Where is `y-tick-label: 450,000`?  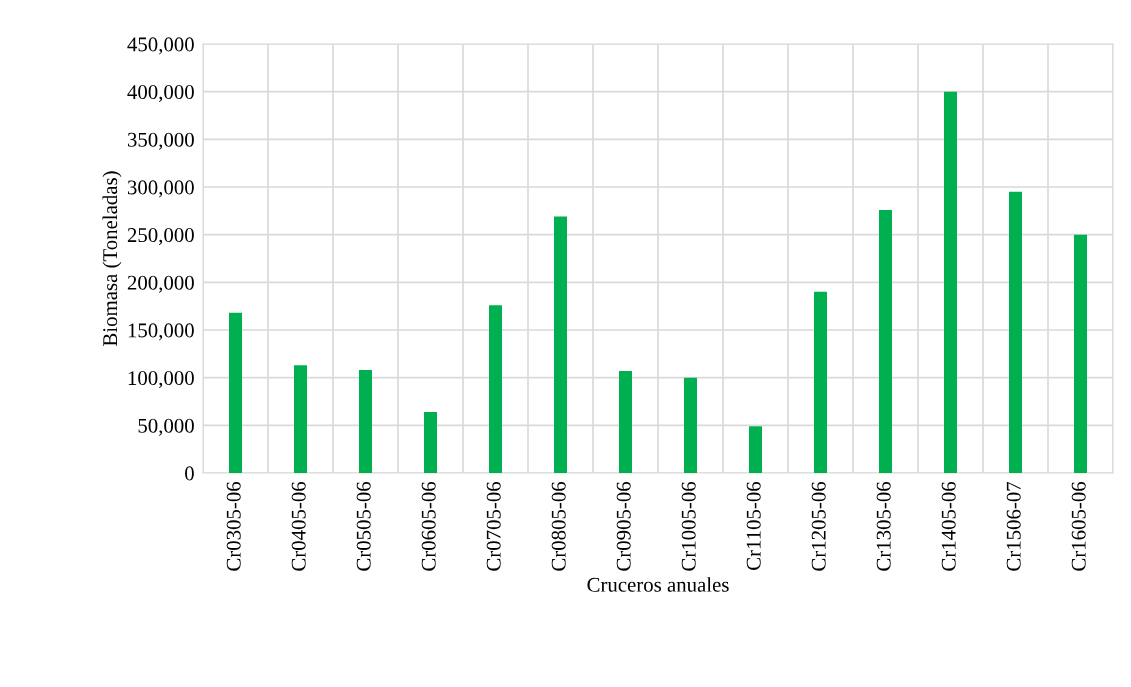 y-tick-label: 450,000 is located at coordinates (160, 46).